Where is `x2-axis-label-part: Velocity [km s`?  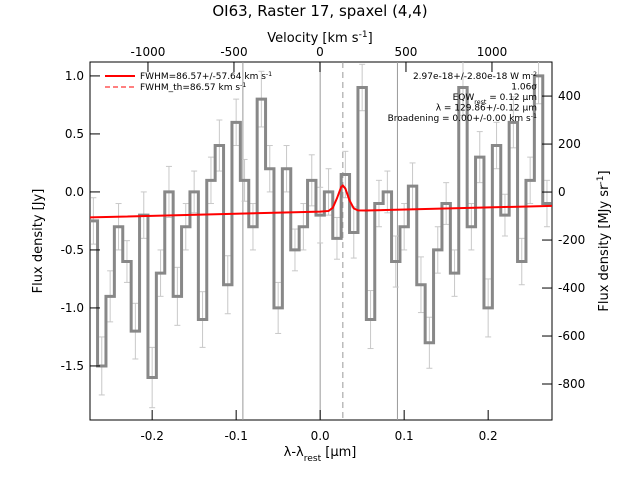
x2-axis-label-part: Velocity [km s is located at coordinates (313, 38).